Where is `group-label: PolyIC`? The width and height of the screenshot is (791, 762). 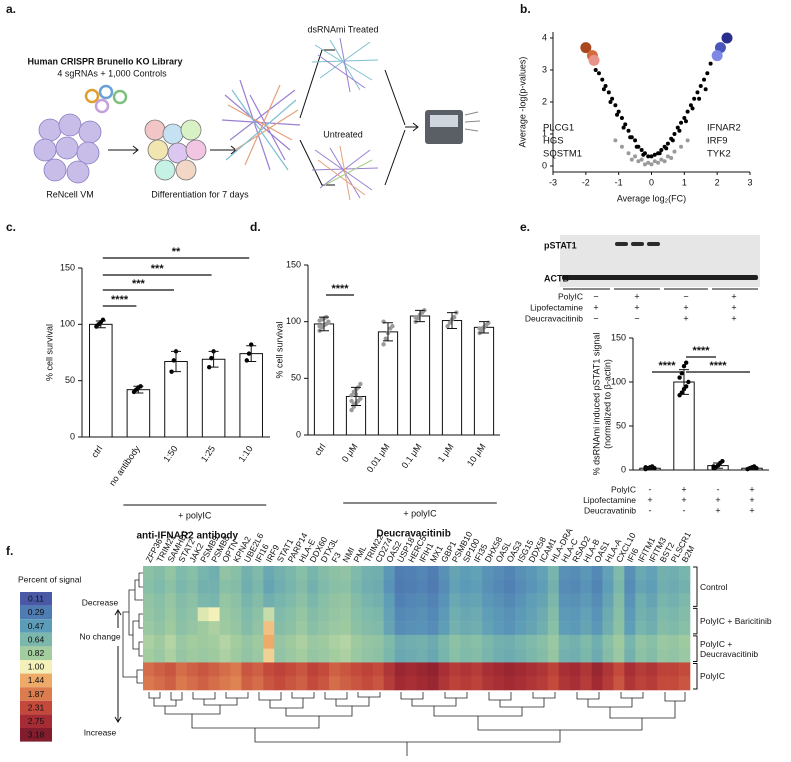
group-label: PolyIC is located at coordinates (713, 676).